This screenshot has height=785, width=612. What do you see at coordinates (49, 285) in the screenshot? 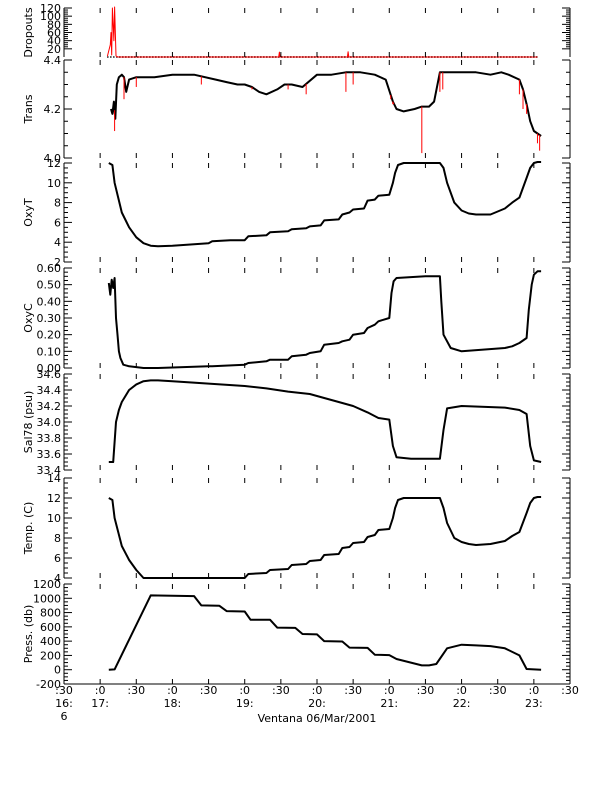
I see `y-tick-label: 0.50` at bounding box center [49, 285].